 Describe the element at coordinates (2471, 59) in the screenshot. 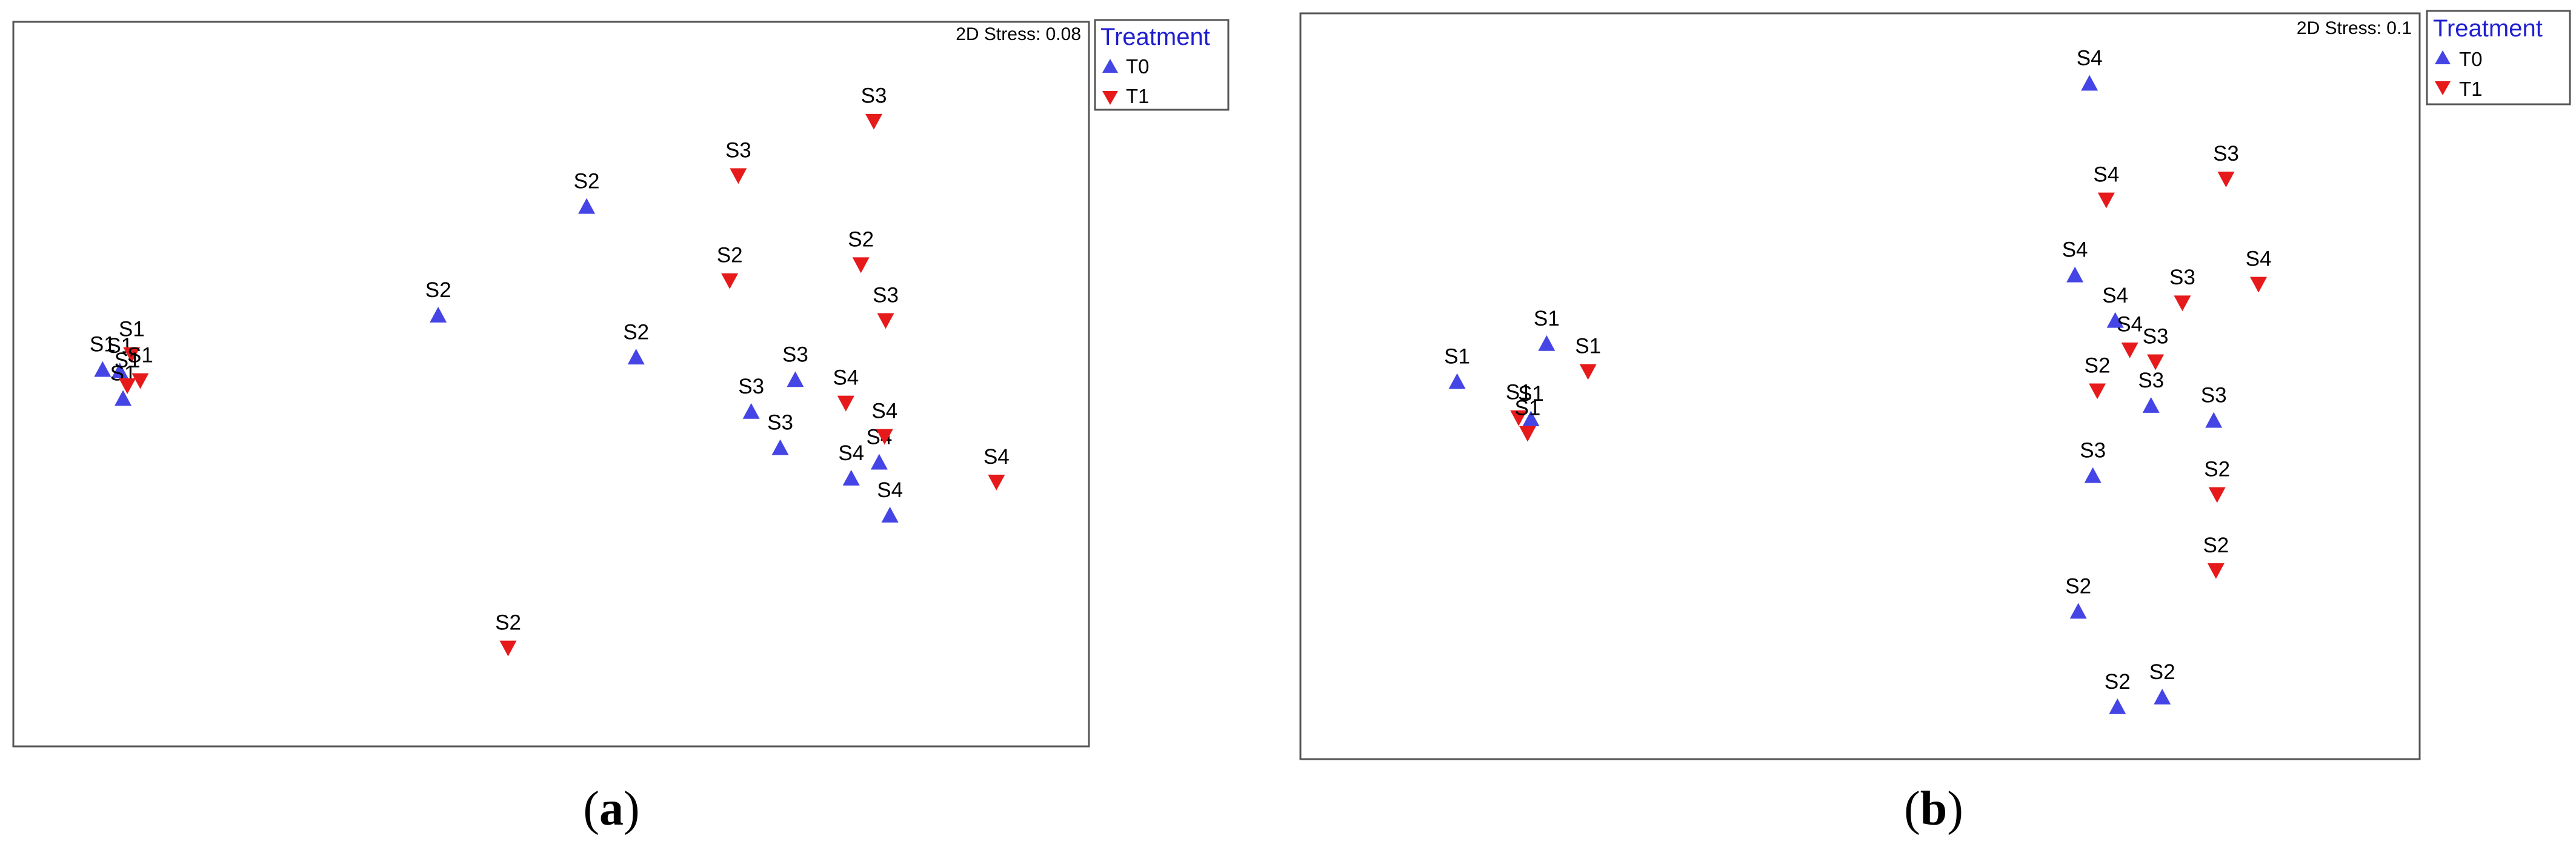

I see `panel-b-legend-t0-label: T0` at that location.